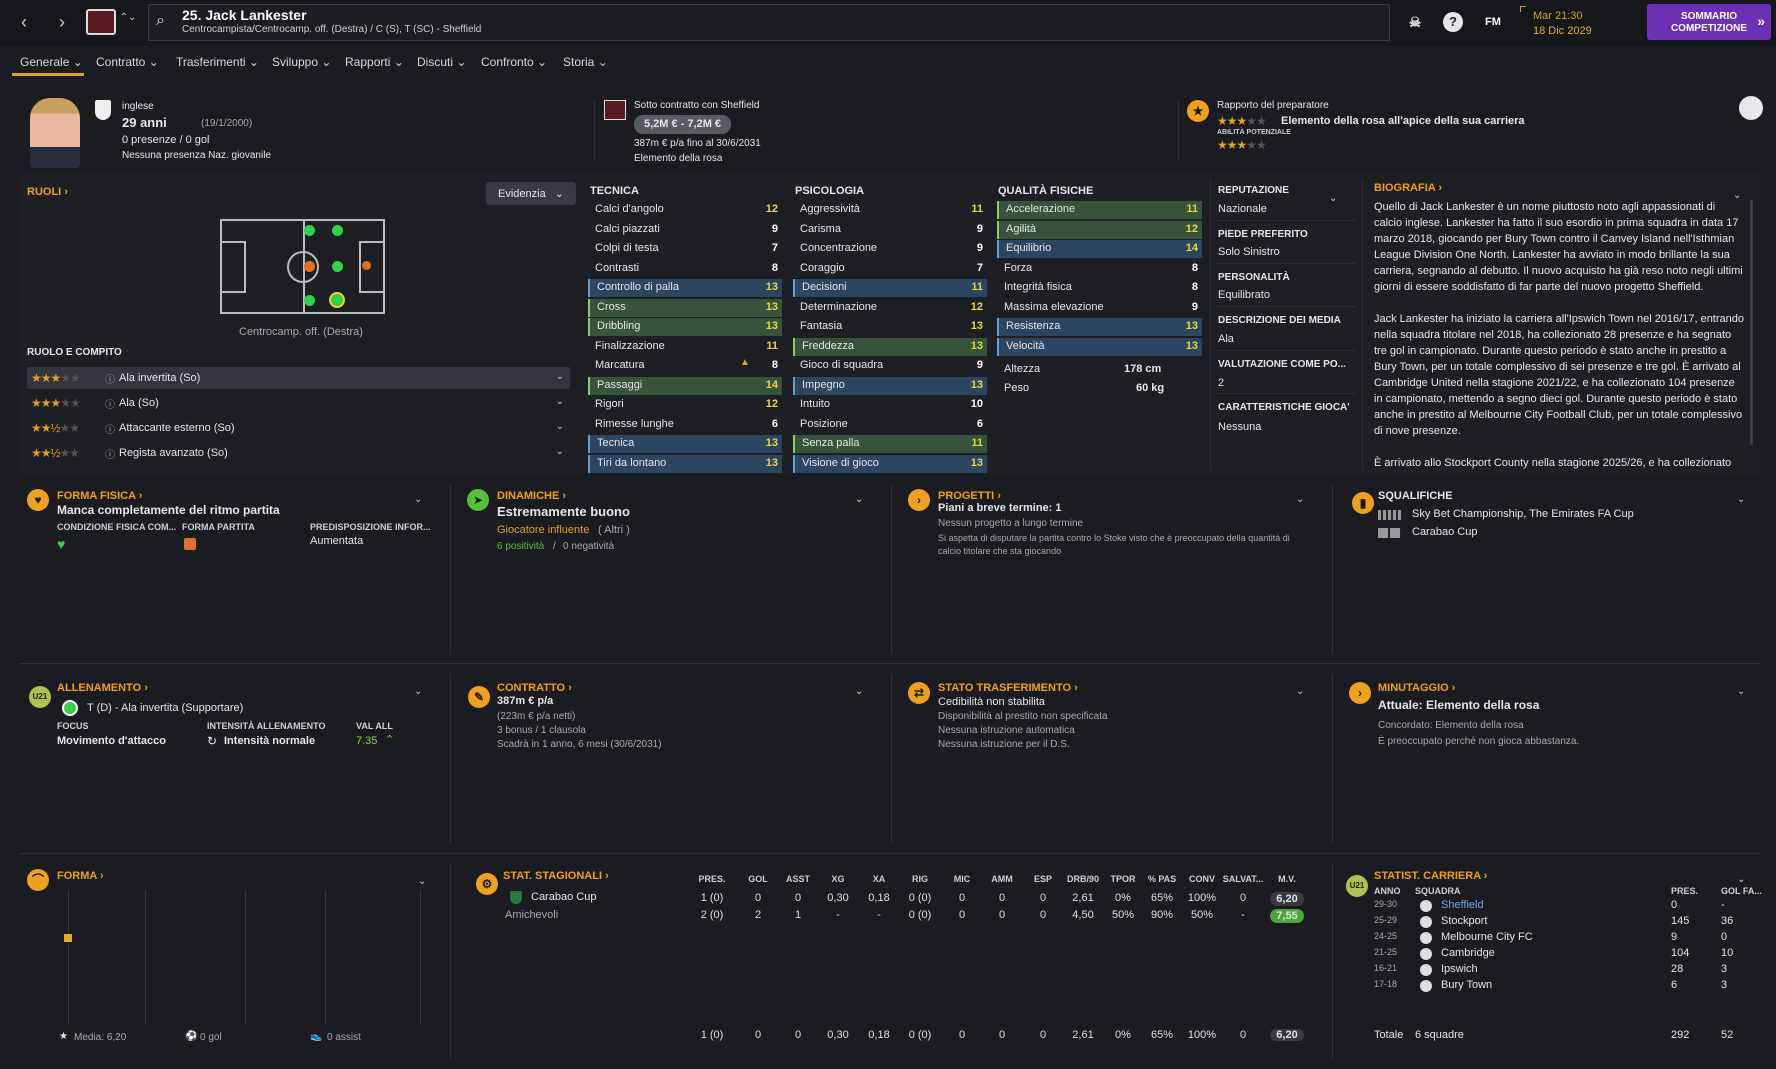  What do you see at coordinates (564, 897) in the screenshot?
I see `competition-name: Carabao Cup` at bounding box center [564, 897].